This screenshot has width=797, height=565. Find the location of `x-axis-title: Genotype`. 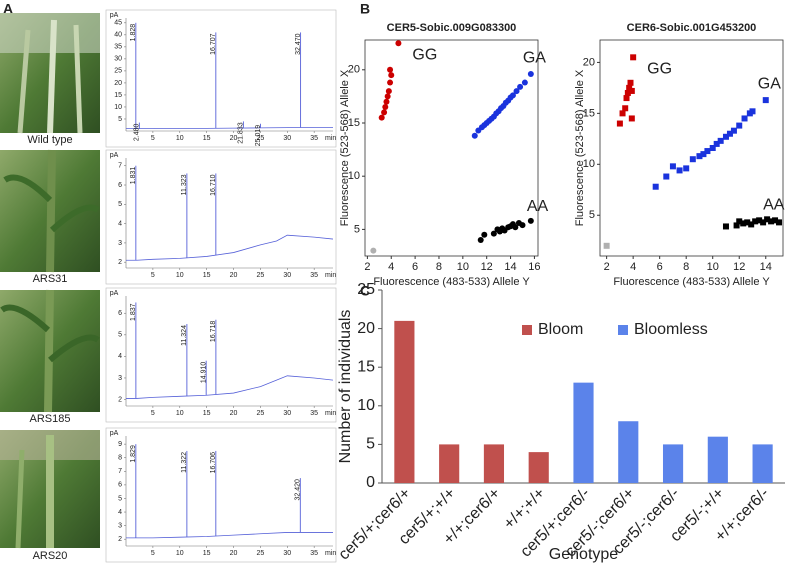

x-axis-title: Genotype is located at coordinates (583, 554).